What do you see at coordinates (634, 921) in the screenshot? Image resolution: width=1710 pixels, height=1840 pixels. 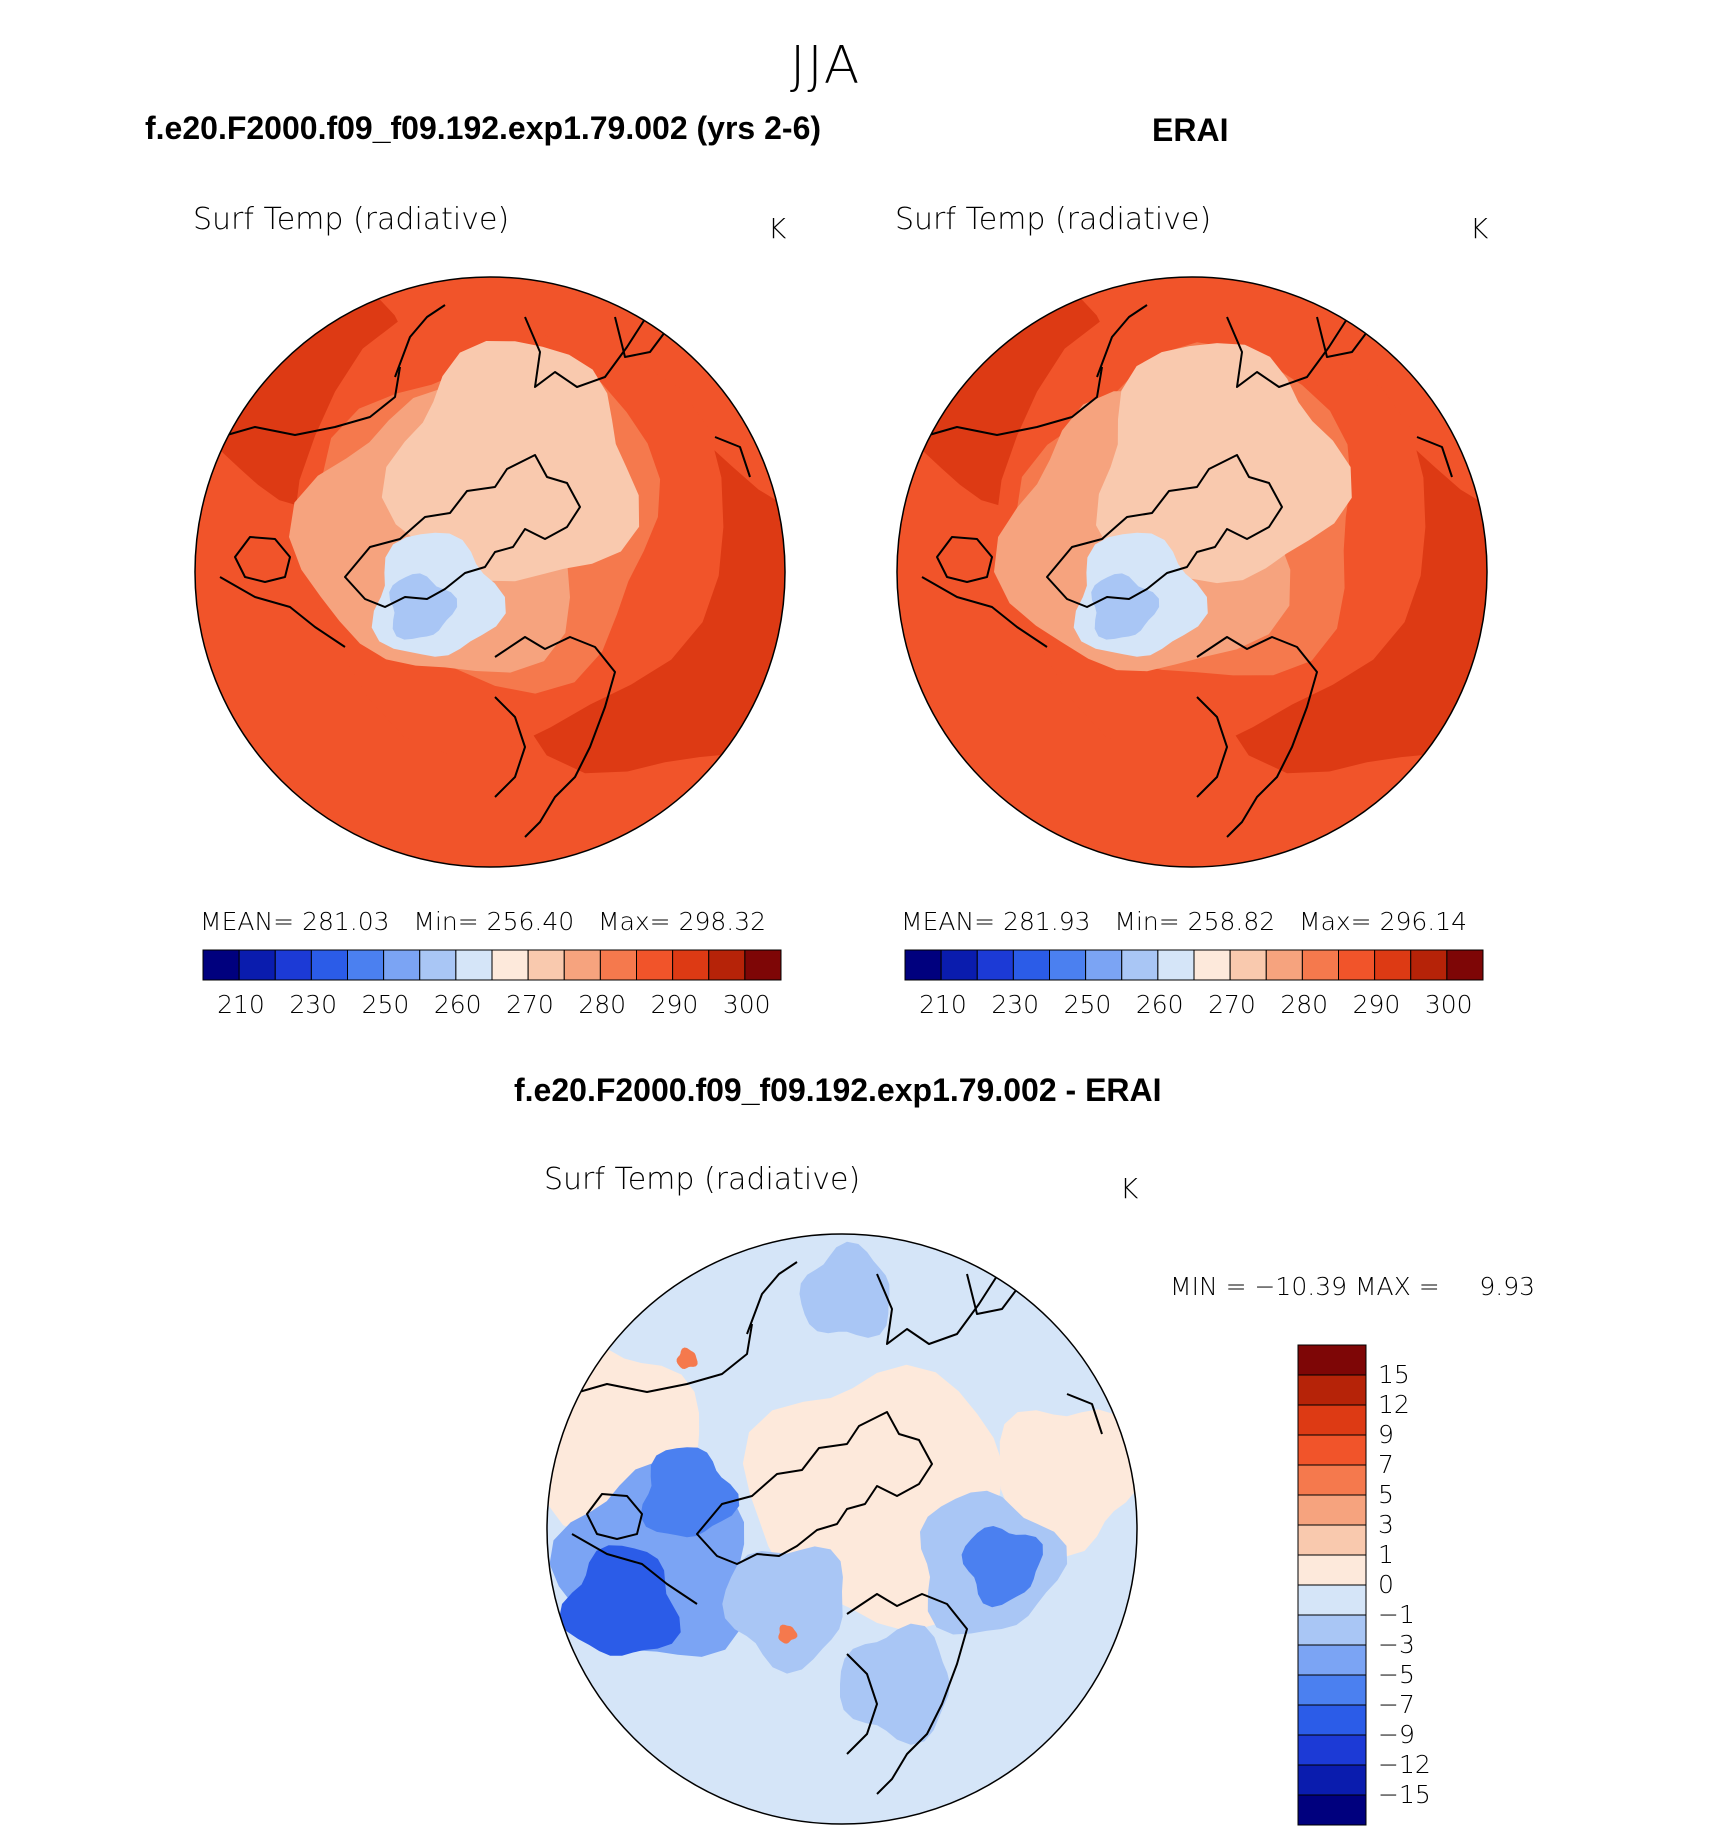 I see `model-max-label: Max=` at bounding box center [634, 921].